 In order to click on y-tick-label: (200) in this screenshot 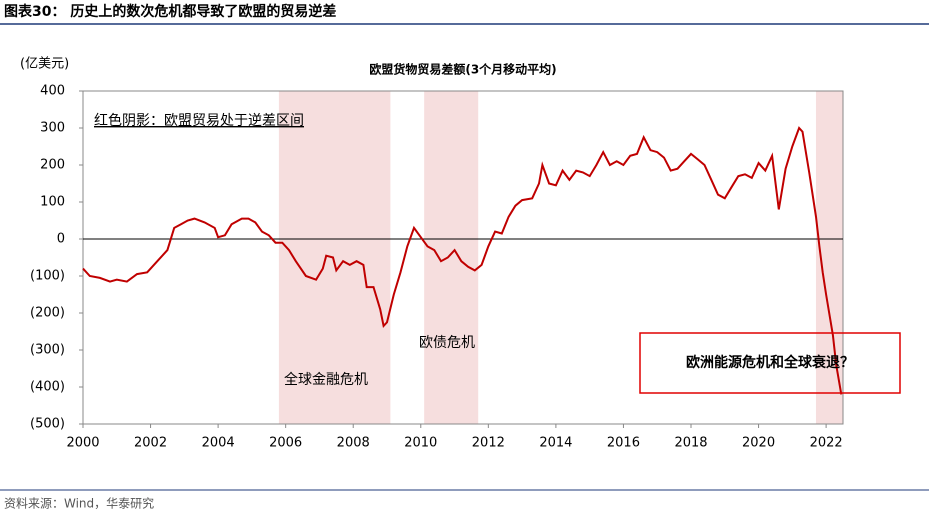, I will do `click(47, 313)`.